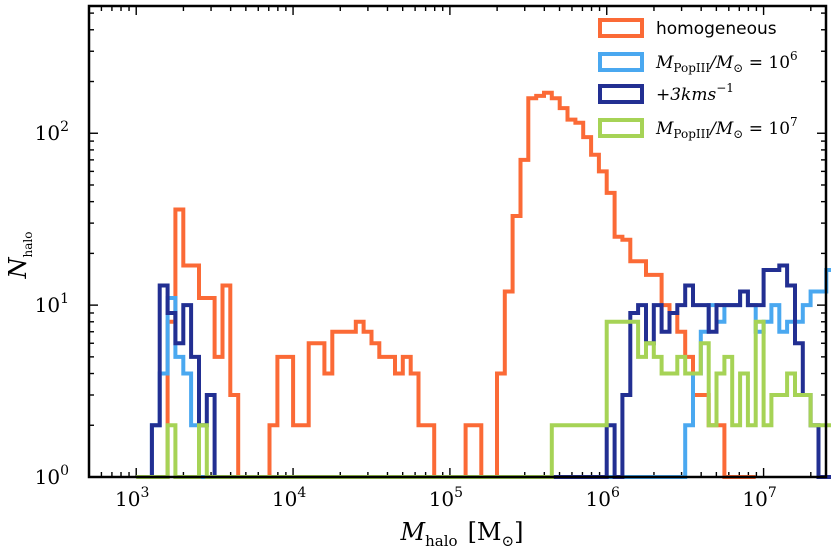 This screenshot has width=831, height=553. What do you see at coordinates (19, 256) in the screenshot?
I see `y-axis-label: Nhalo` at bounding box center [19, 256].